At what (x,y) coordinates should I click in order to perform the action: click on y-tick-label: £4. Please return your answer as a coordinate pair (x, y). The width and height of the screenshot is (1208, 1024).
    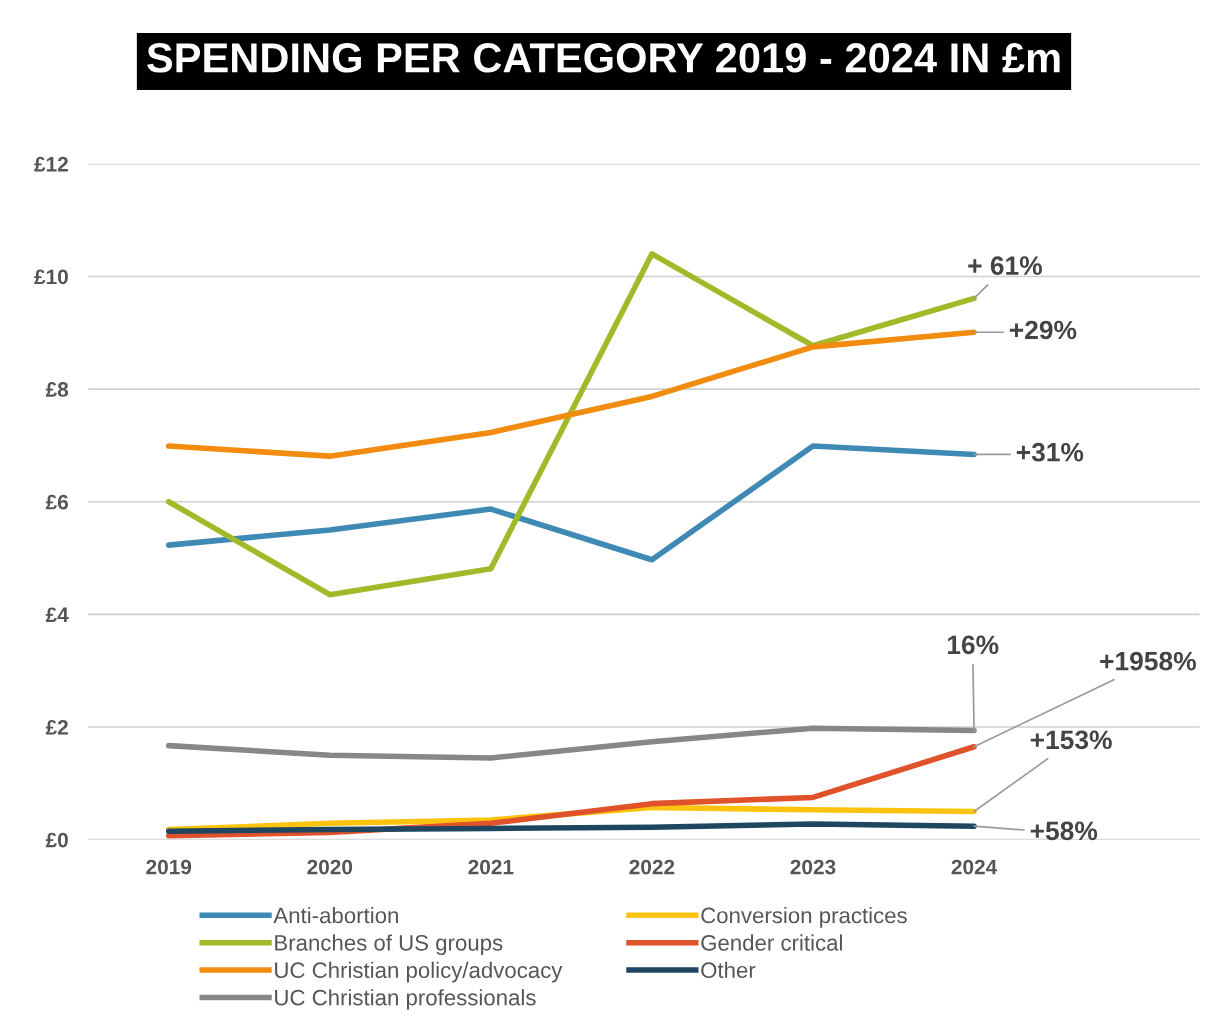
    Looking at the image, I should click on (57, 614).